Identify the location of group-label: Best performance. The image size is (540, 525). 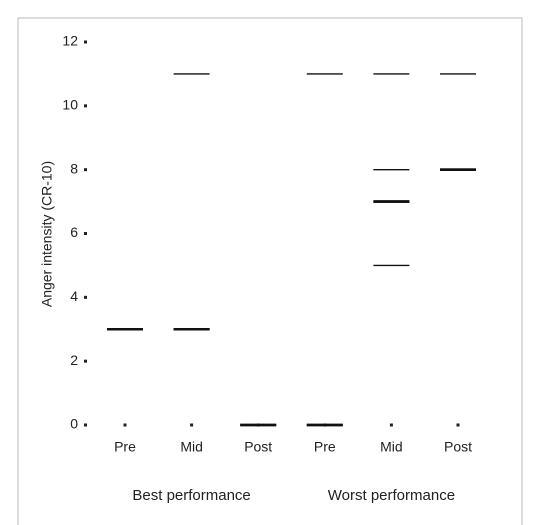
(191, 495).